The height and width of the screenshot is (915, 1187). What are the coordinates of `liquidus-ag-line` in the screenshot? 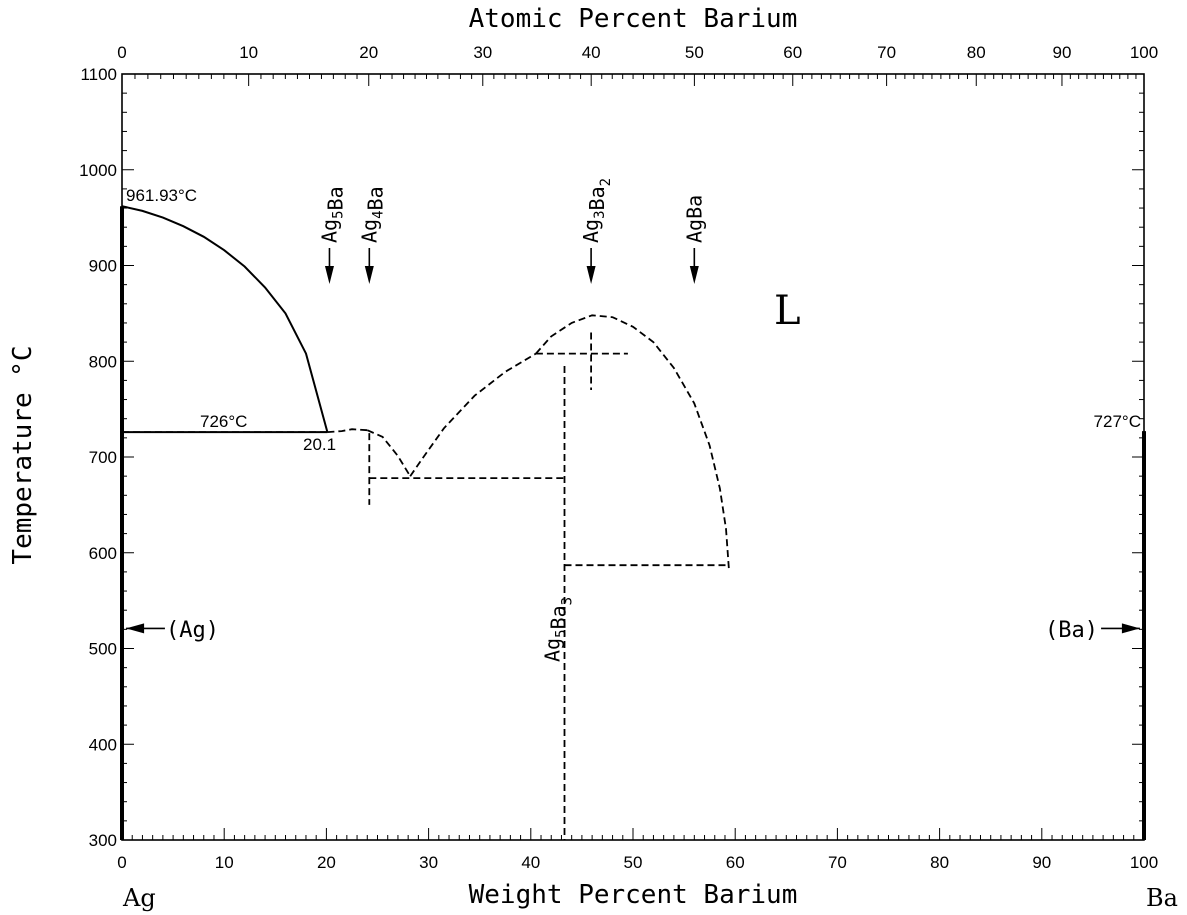 It's located at (225, 319).